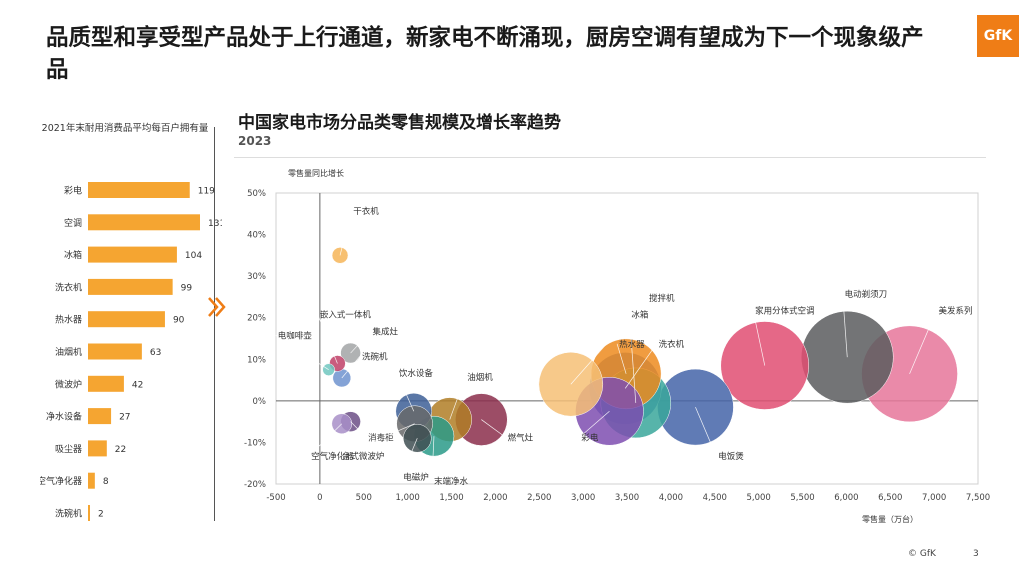  Describe the element at coordinates (632, 344) in the screenshot. I see `bubble-label: 热水器` at that location.